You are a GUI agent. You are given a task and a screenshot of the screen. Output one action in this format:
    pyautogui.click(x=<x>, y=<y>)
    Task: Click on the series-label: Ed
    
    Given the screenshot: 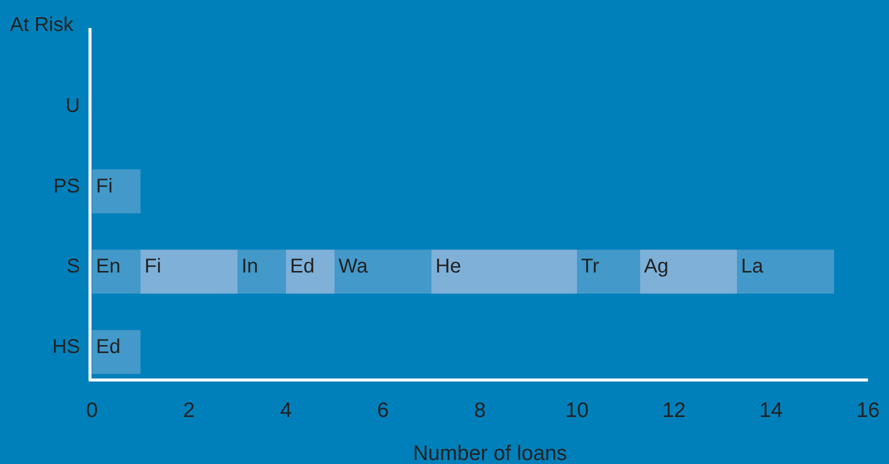 What is the action you would take?
    pyautogui.click(x=302, y=267)
    